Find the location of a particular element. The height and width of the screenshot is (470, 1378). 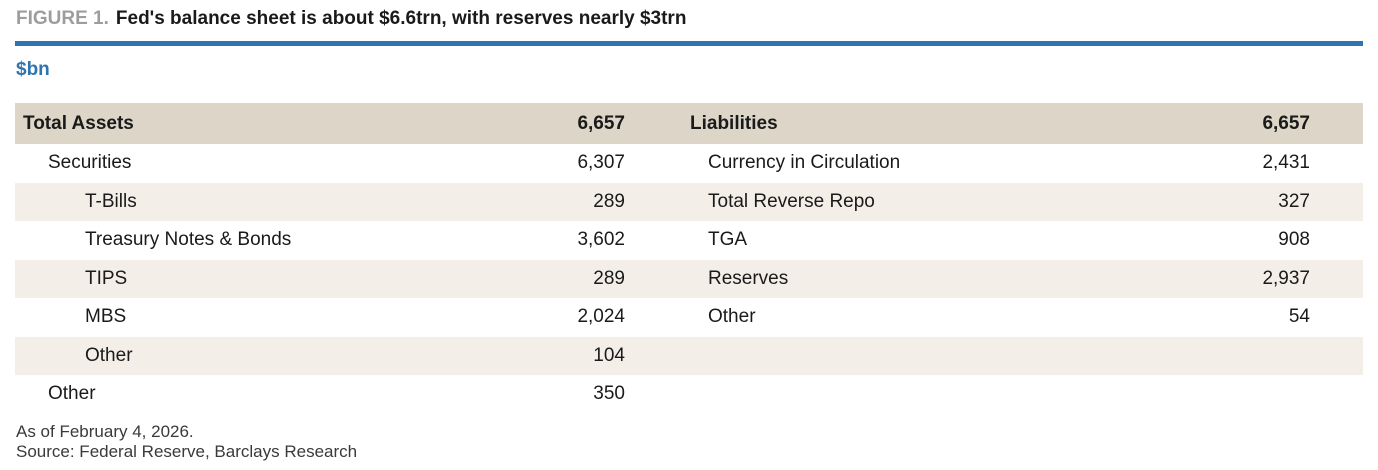

liability-label-cell: Other is located at coordinates (732, 317).